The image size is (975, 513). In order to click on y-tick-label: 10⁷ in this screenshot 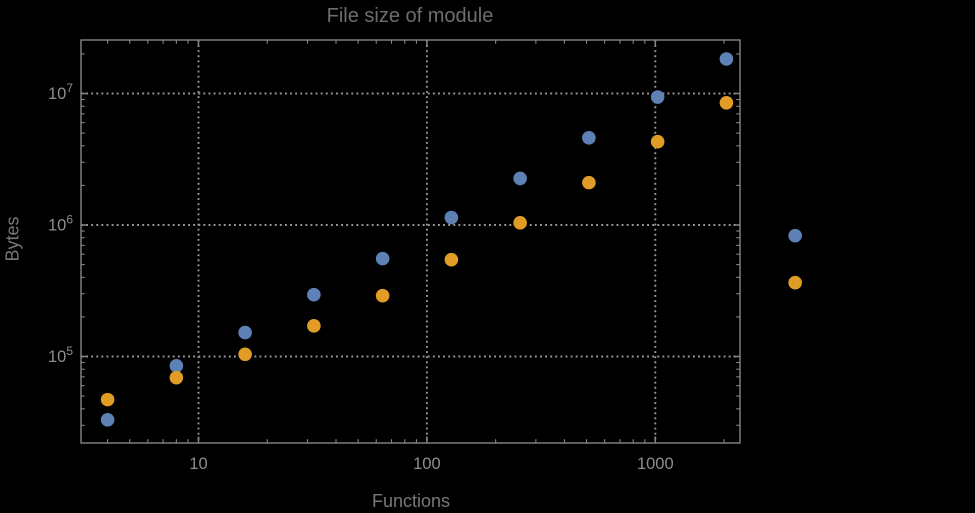, I will do `click(60, 92)`.